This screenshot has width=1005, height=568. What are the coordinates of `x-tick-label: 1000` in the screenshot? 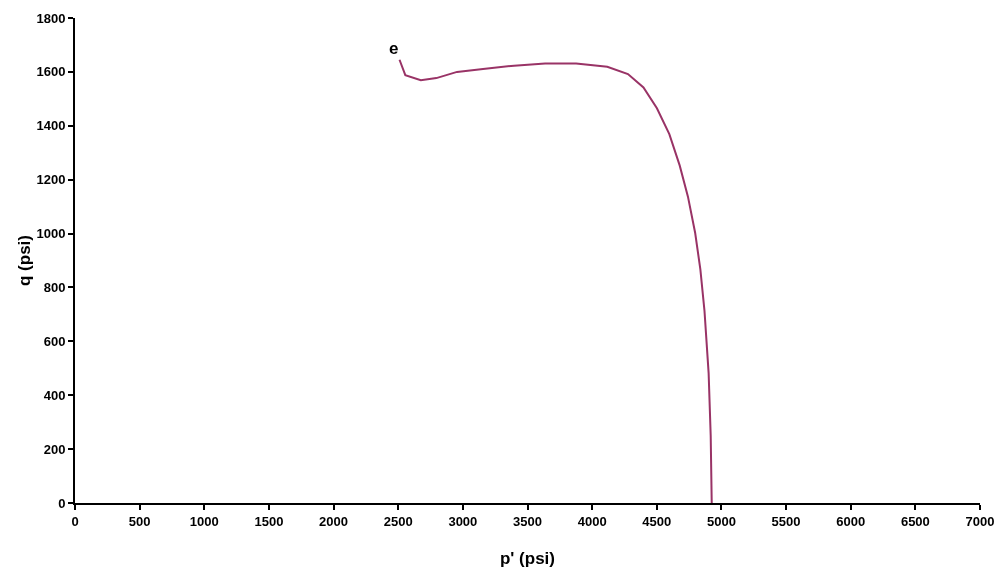 It's located at (204, 521).